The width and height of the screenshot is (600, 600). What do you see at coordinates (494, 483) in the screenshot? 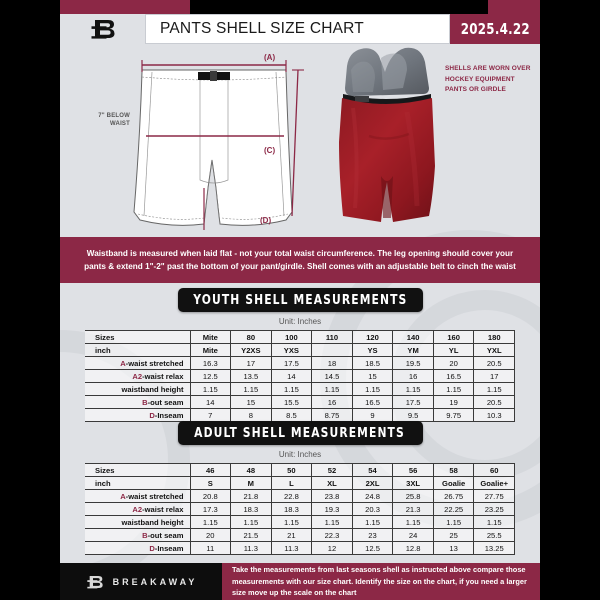
I see `column-header: Goalie+` at bounding box center [494, 483].